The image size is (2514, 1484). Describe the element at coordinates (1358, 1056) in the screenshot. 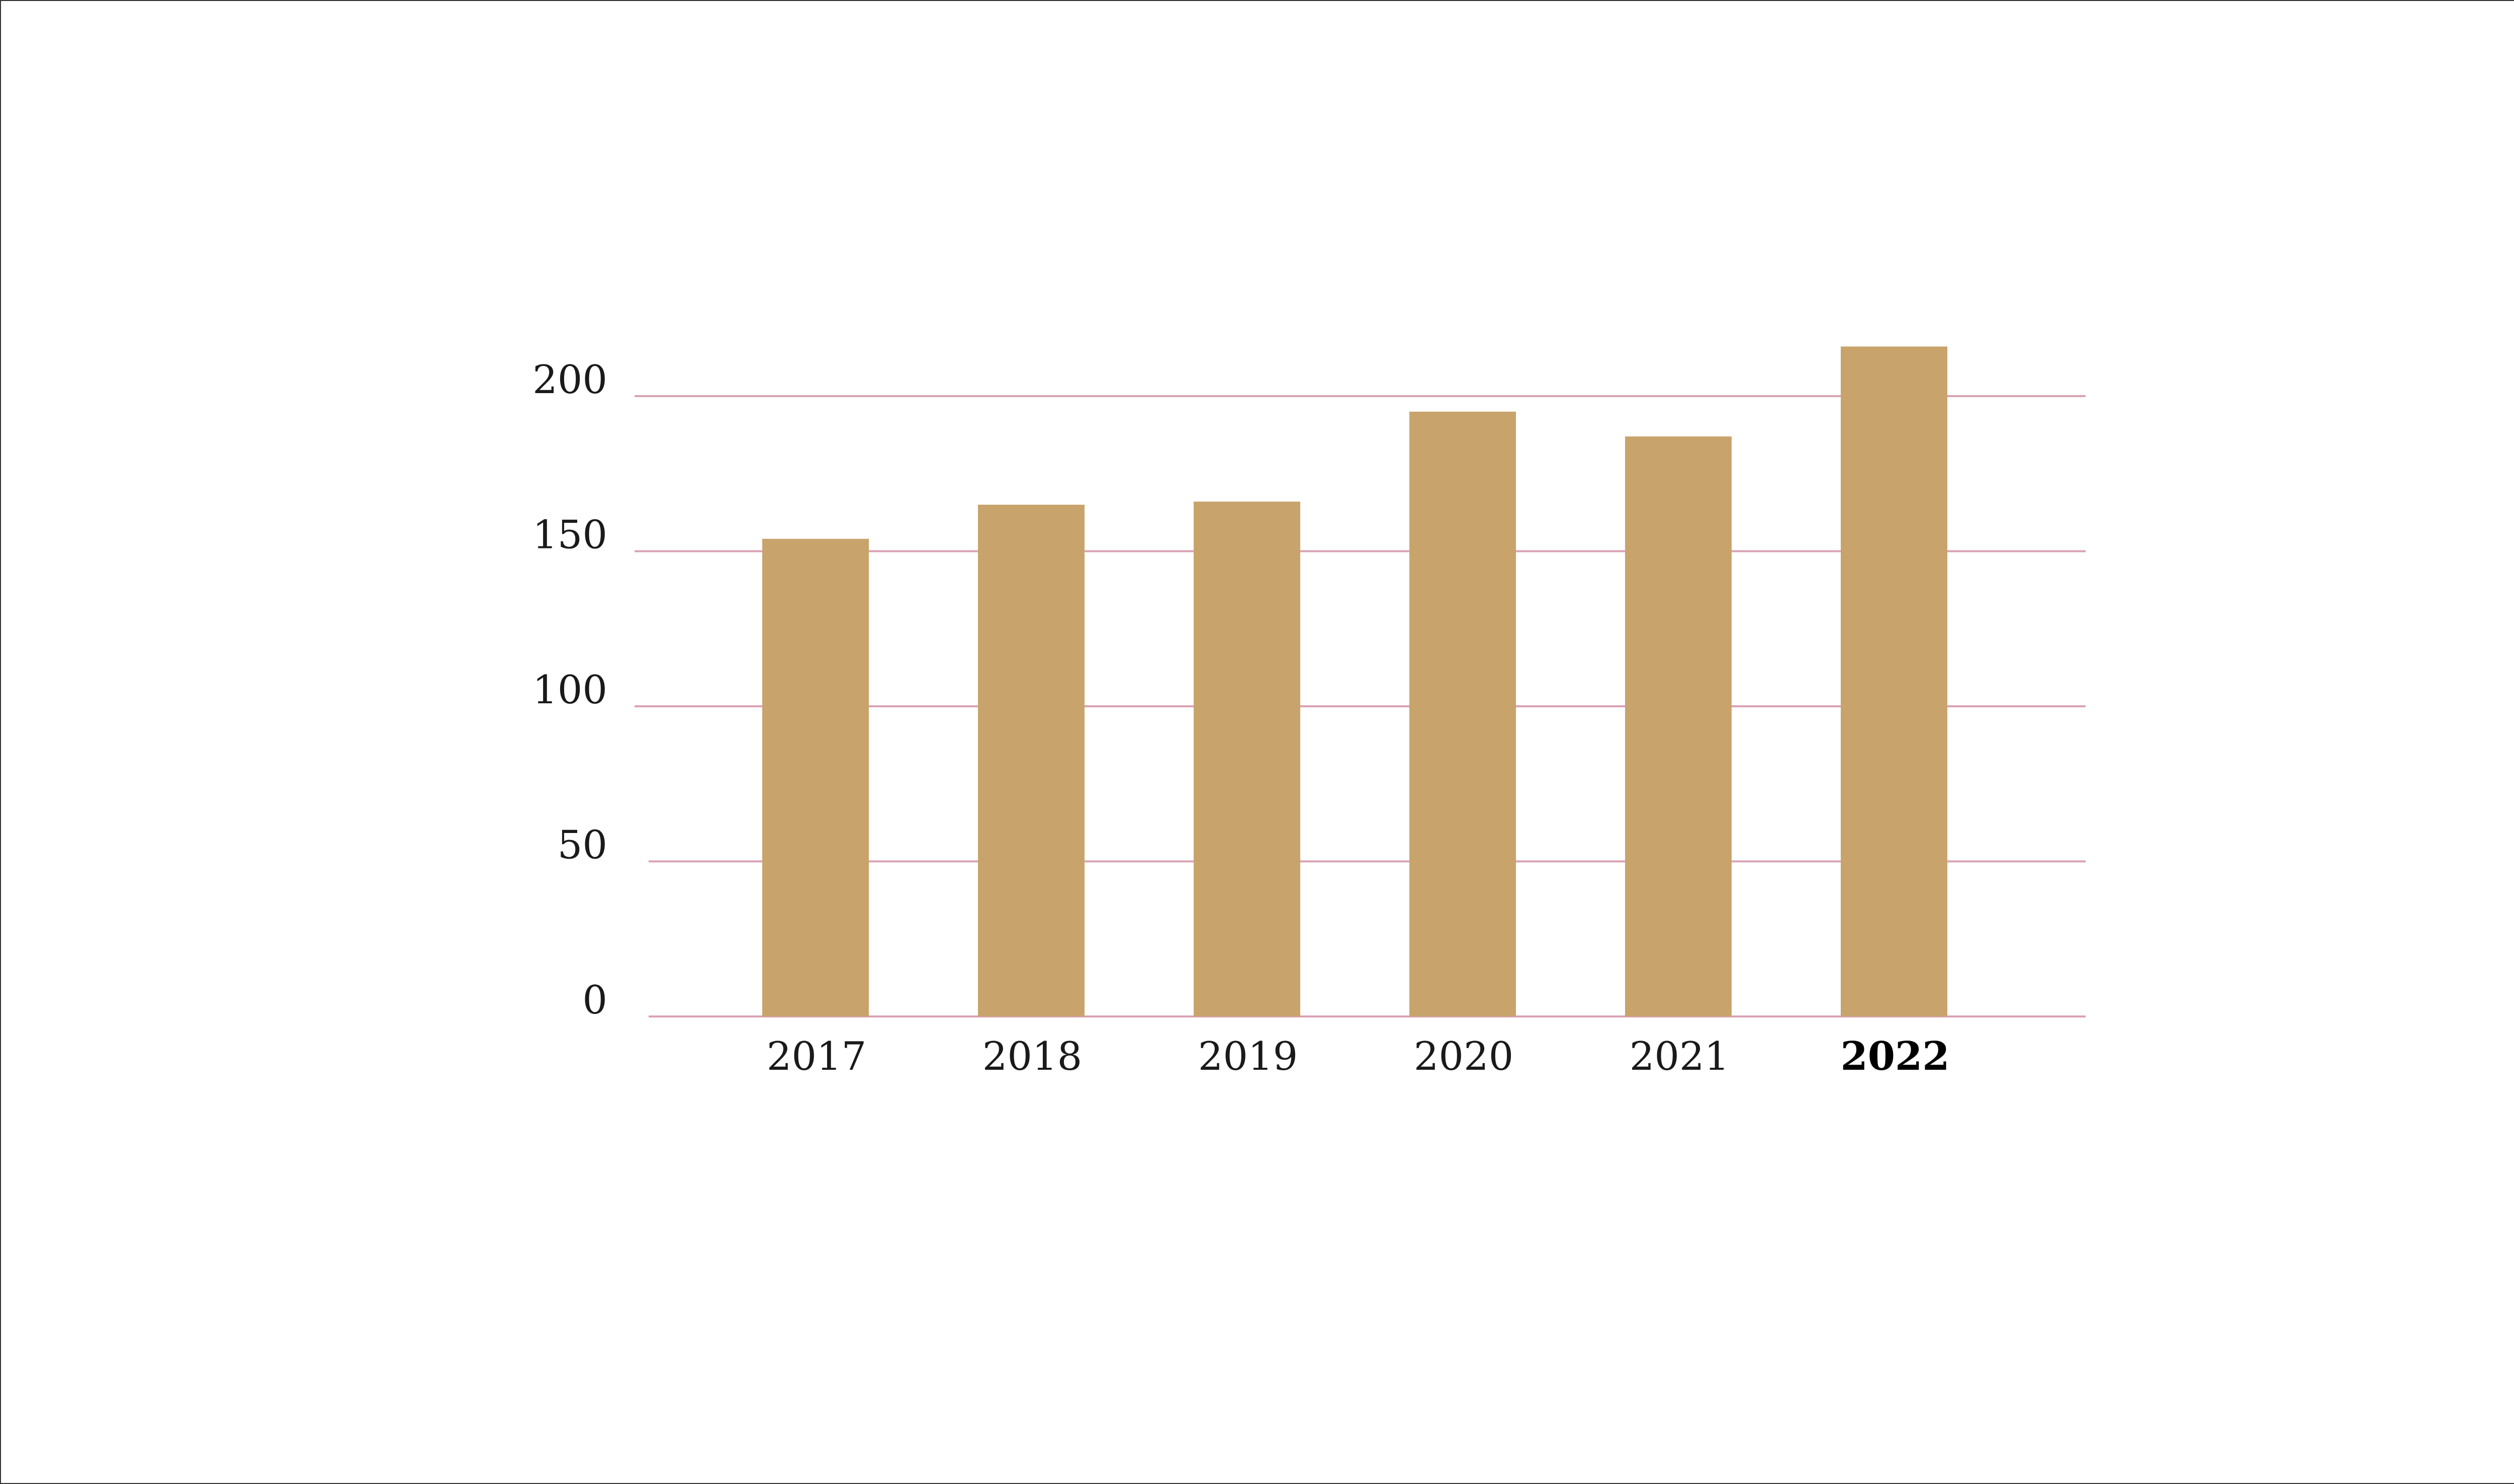

I see `x-axis-ticks: 2017 2018 2019 2020 2021 2022` at that location.